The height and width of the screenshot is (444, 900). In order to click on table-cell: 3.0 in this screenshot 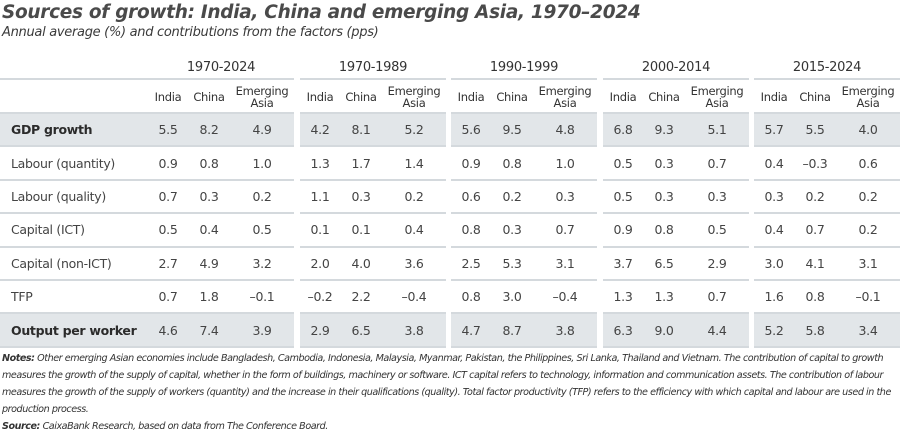, I will do `click(512, 297)`.